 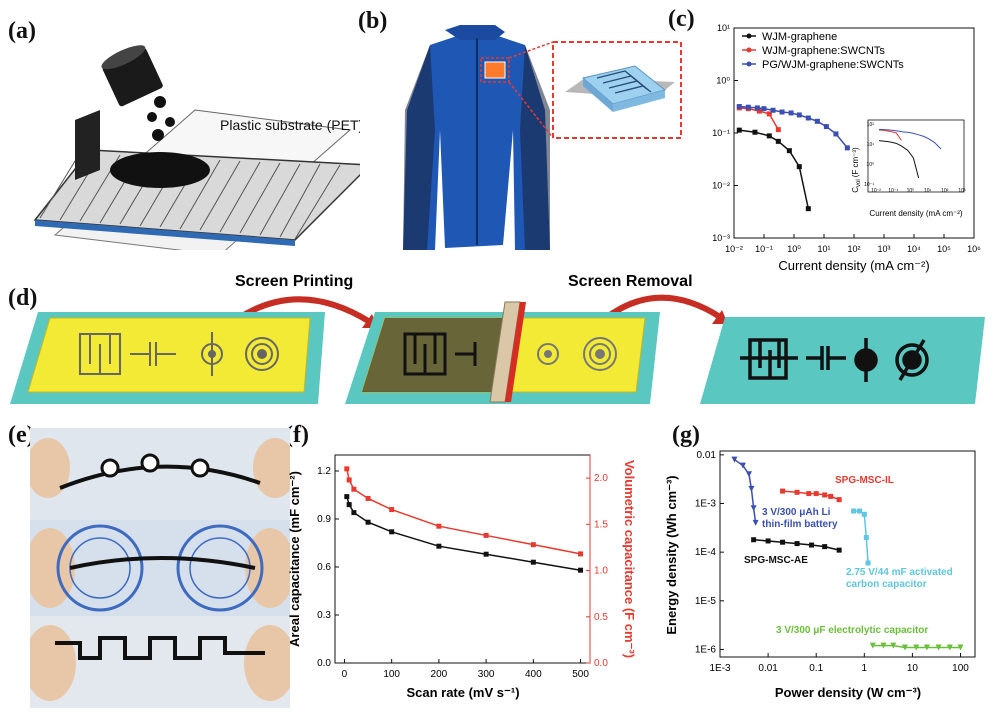 What do you see at coordinates (160, 648) in the screenshot?
I see `serpentine-device` at bounding box center [160, 648].